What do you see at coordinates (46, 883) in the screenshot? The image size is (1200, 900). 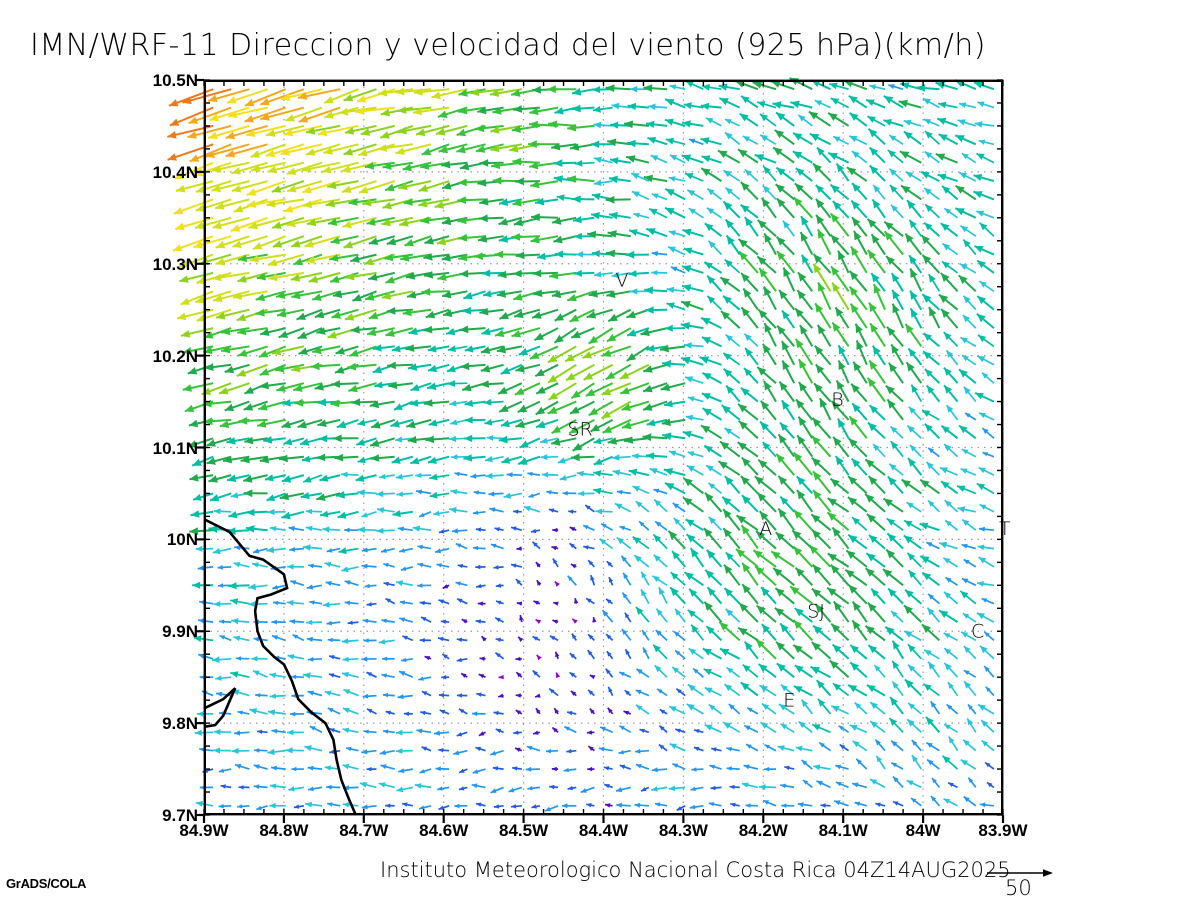 I see `grads-credit: GrADS/COLA` at bounding box center [46, 883].